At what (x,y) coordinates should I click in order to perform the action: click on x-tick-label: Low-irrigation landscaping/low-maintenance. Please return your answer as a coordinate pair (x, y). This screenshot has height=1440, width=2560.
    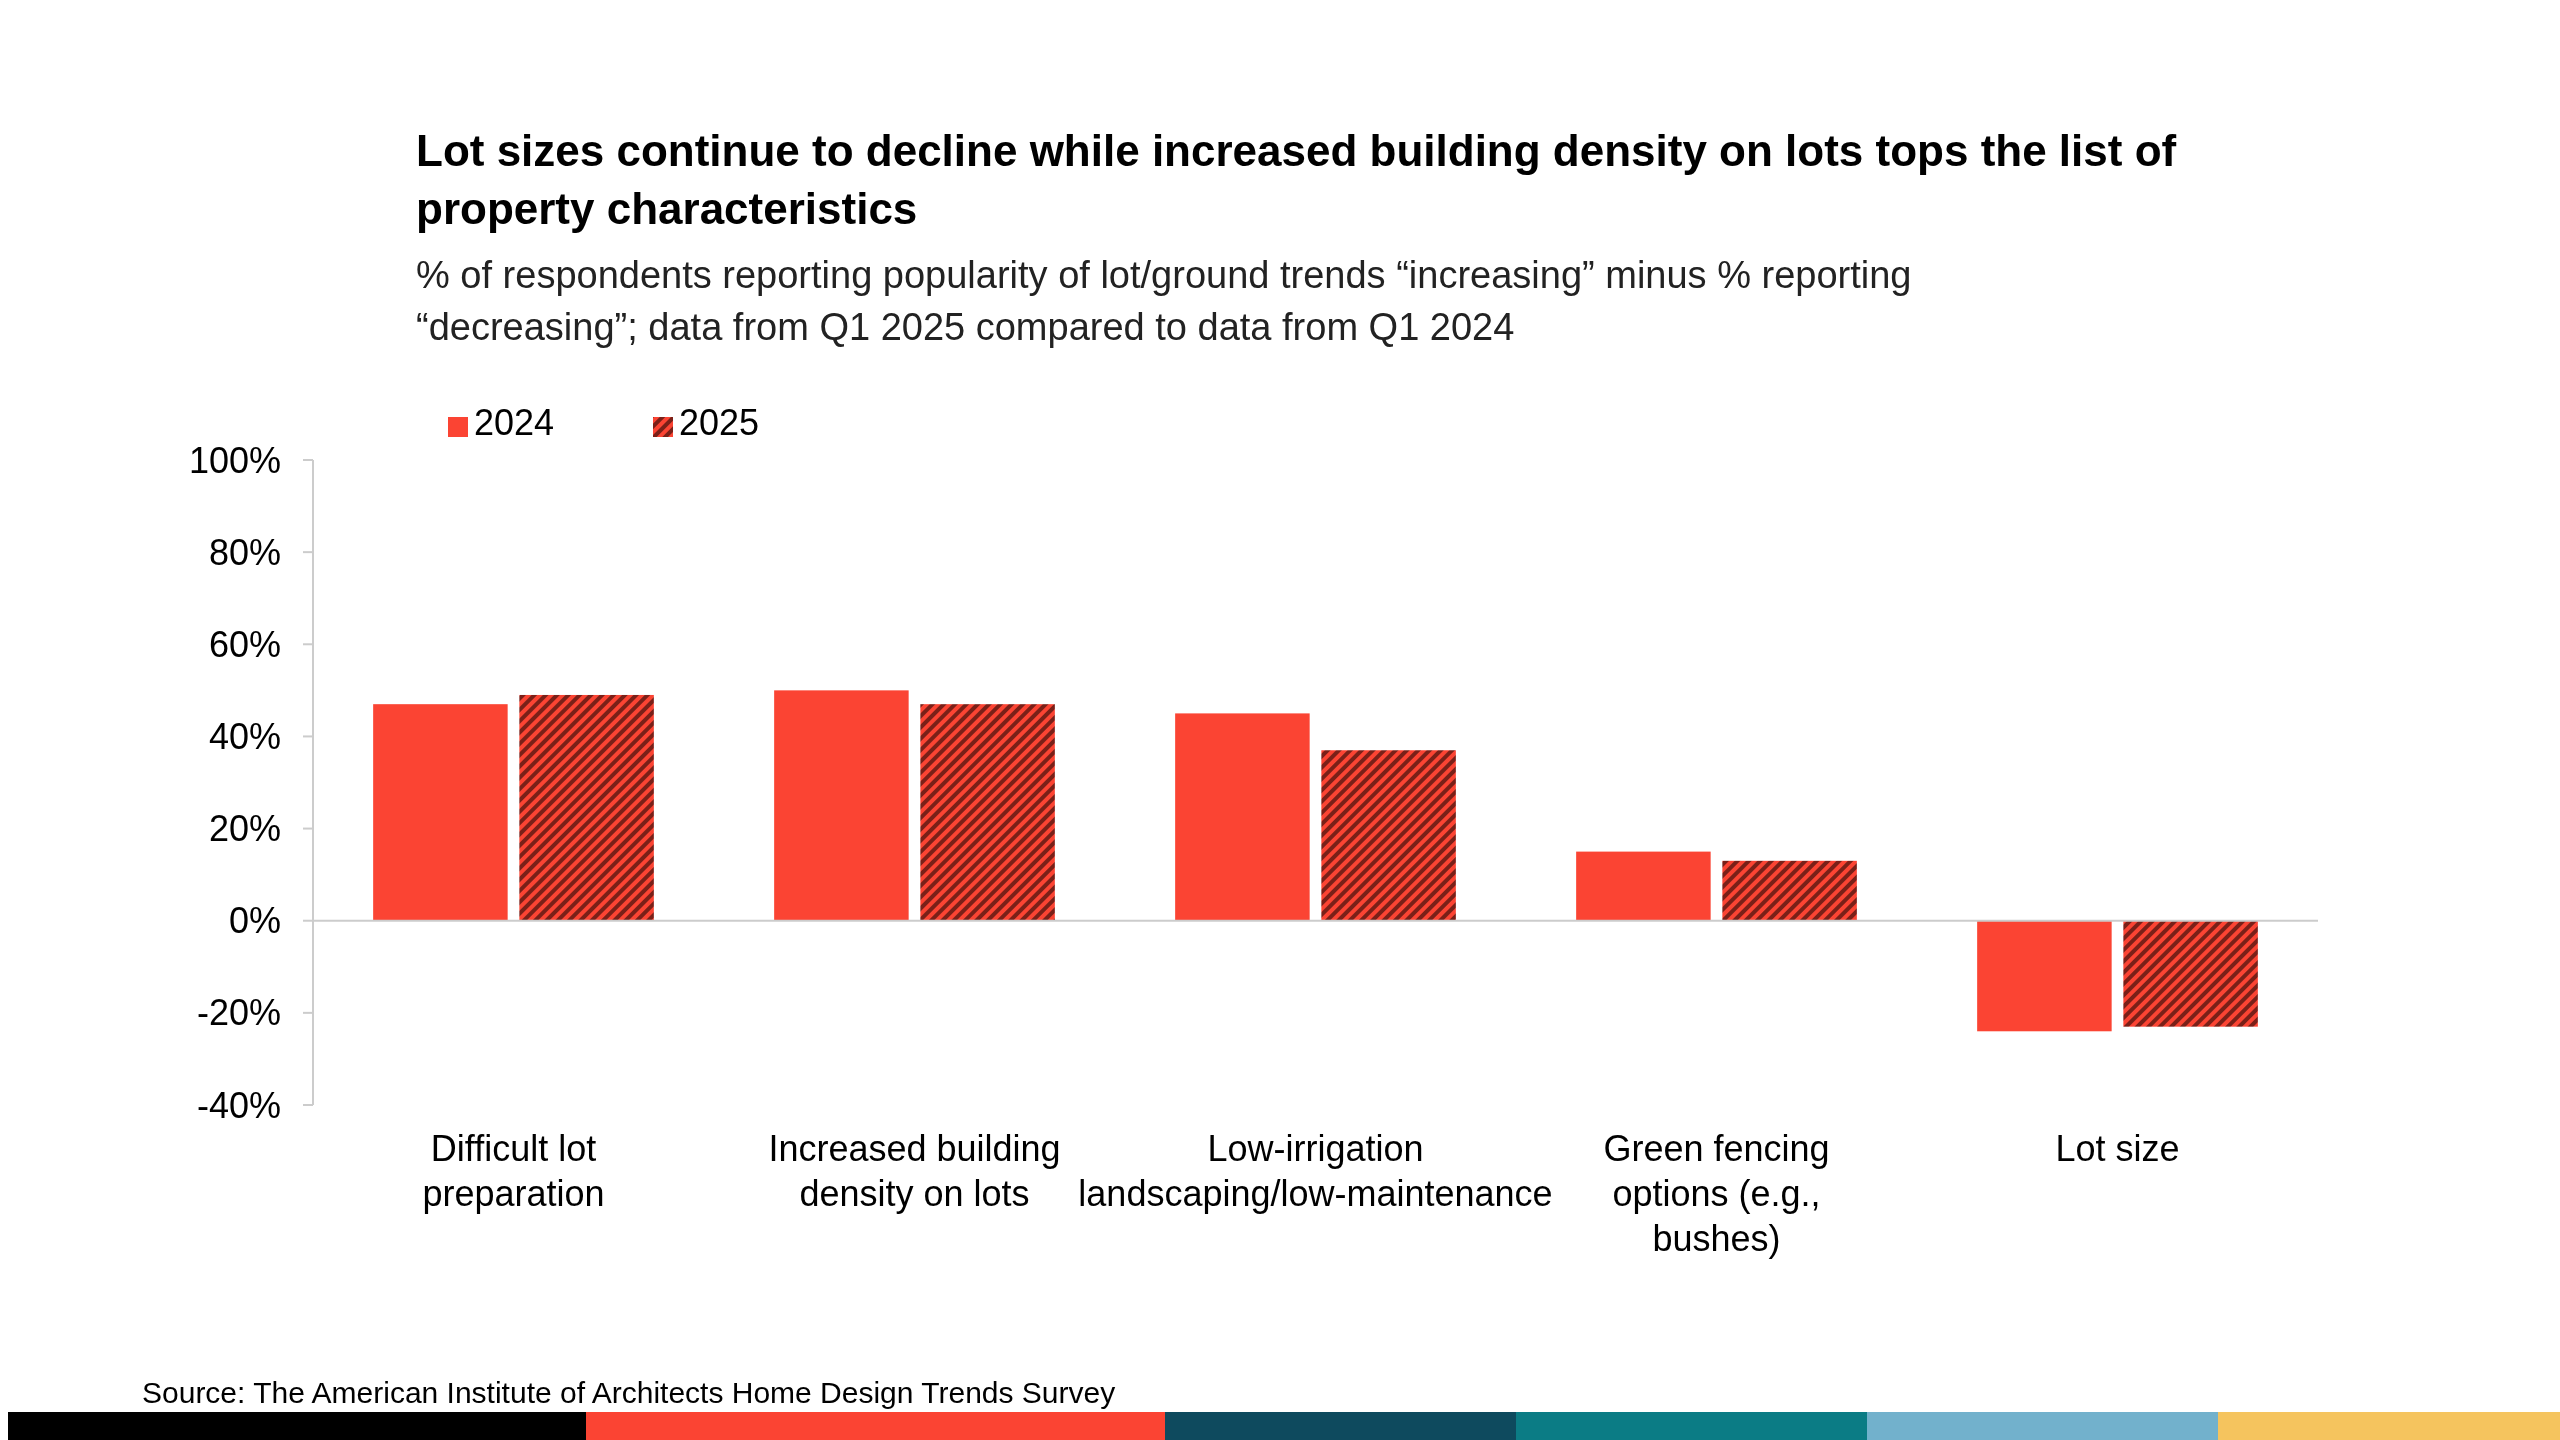
    Looking at the image, I should click on (1315, 1171).